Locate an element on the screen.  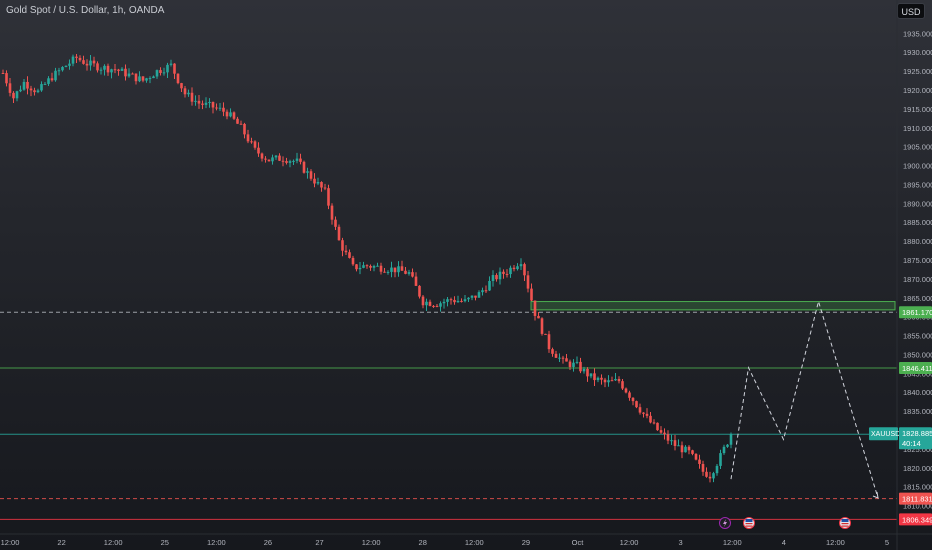
flag-stripe is located at coordinates (845, 524).